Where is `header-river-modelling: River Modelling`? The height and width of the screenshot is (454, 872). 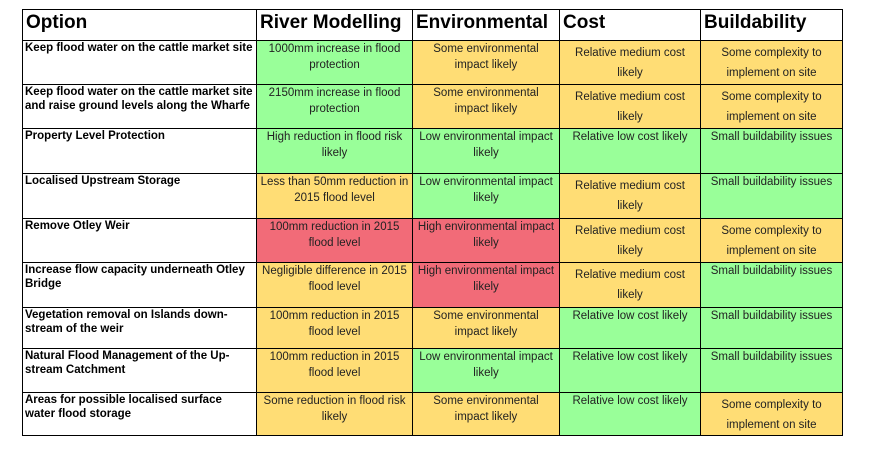
header-river-modelling: River Modelling is located at coordinates (334, 25).